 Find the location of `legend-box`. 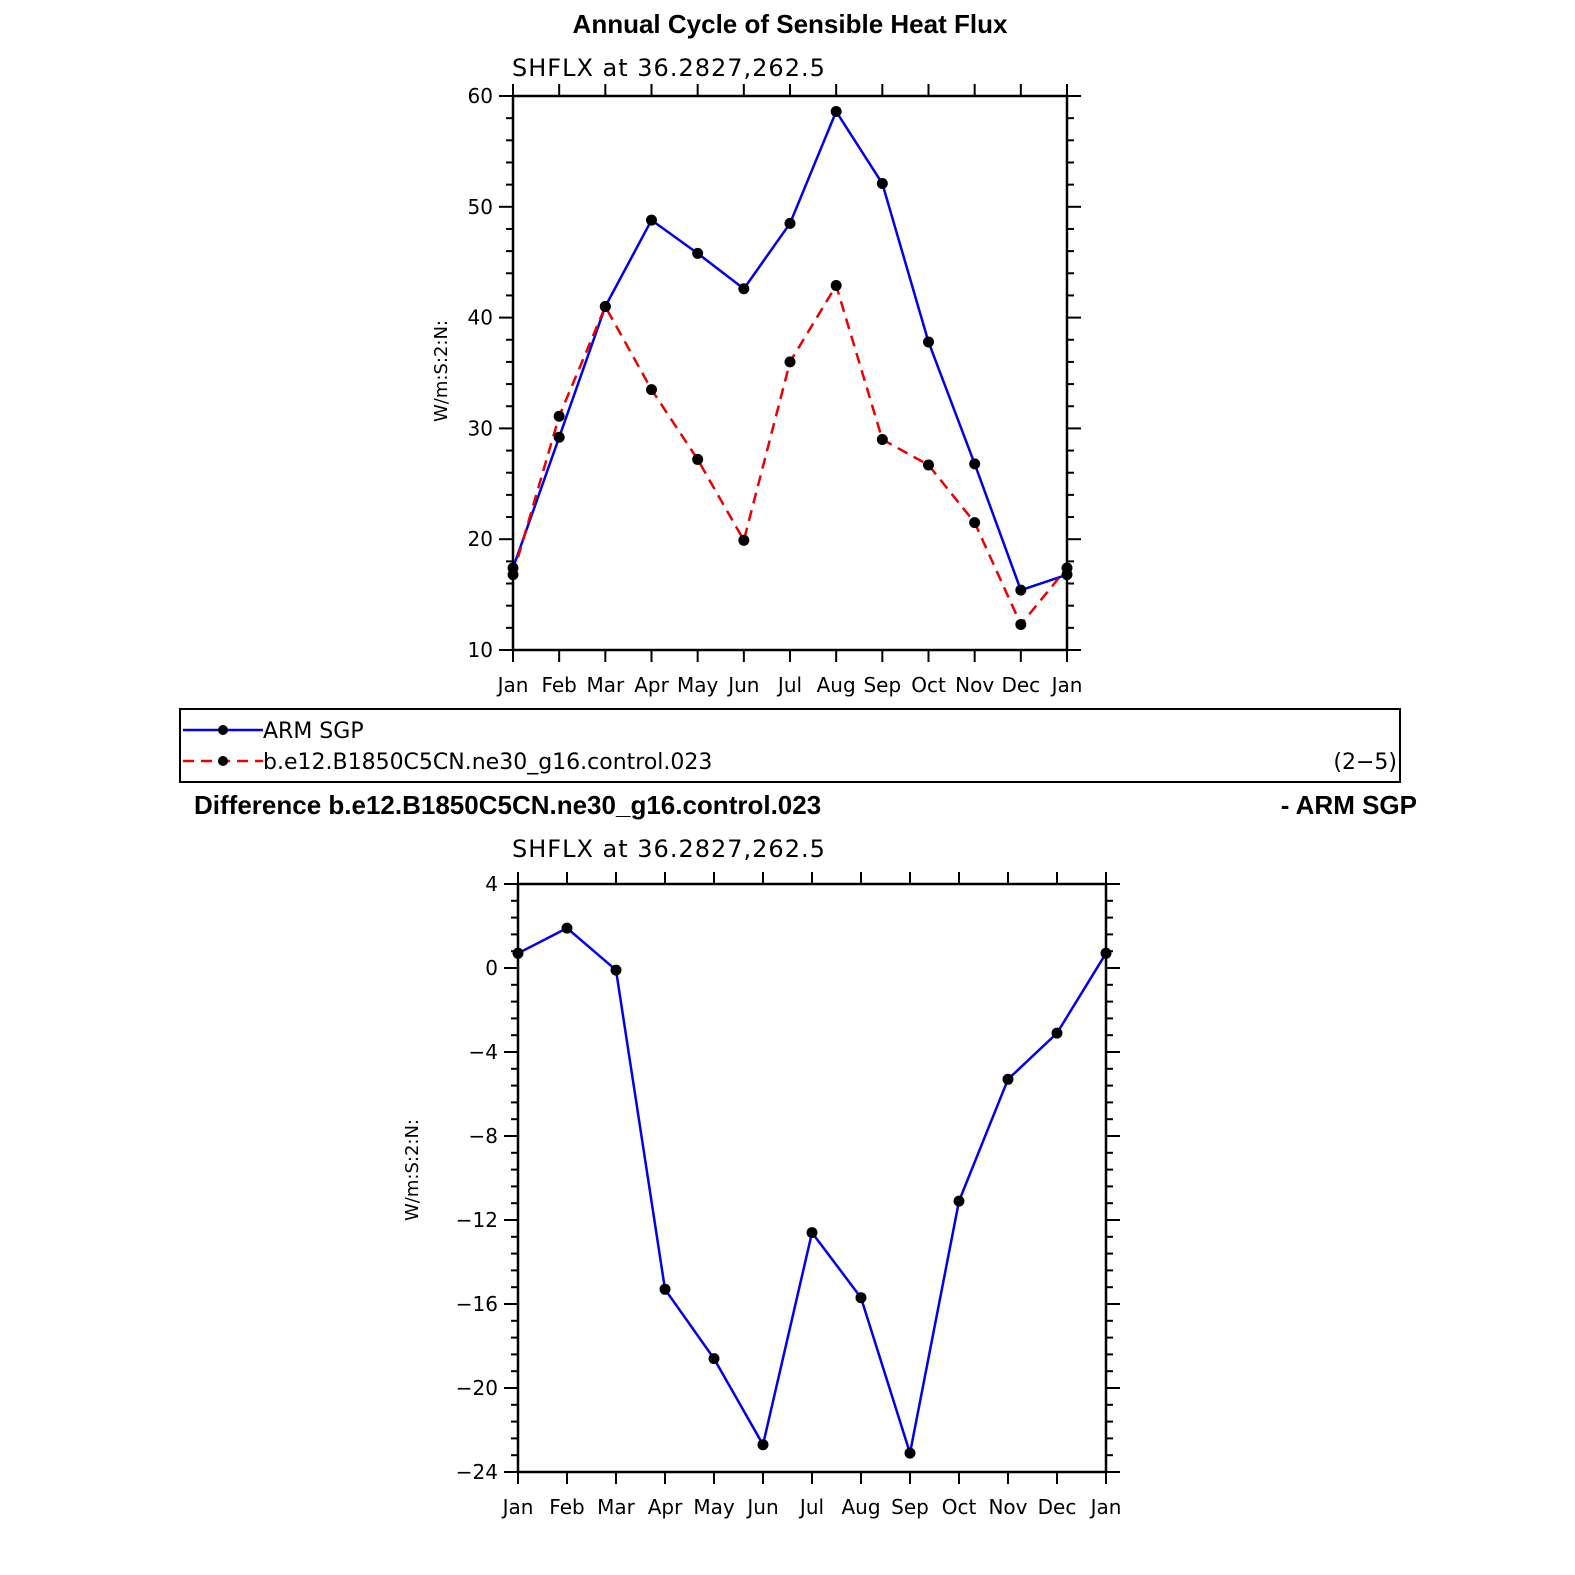

legend-box is located at coordinates (790, 745).